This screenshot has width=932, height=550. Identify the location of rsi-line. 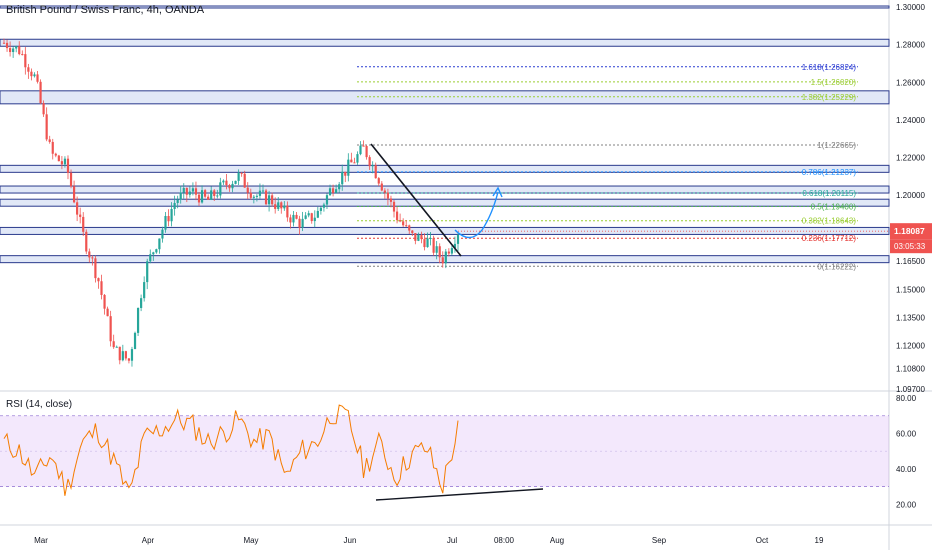
(231, 450).